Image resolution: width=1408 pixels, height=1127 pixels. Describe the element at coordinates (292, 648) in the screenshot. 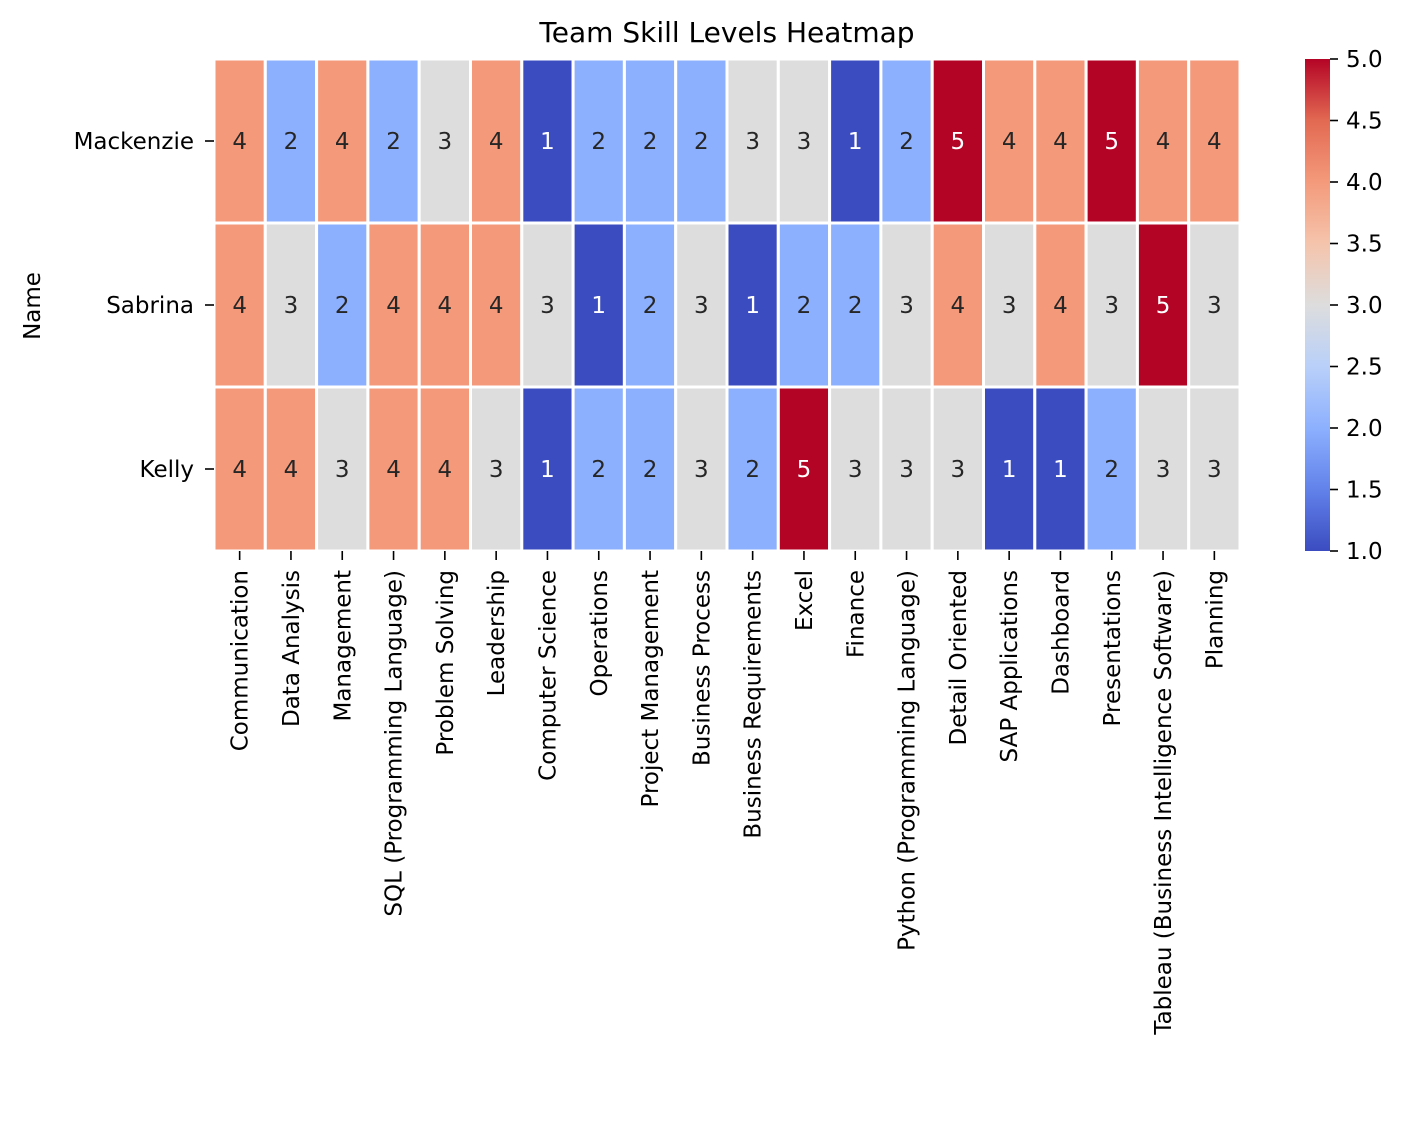

I see `column-tick-label-data-analysis: Data Analysis` at that location.